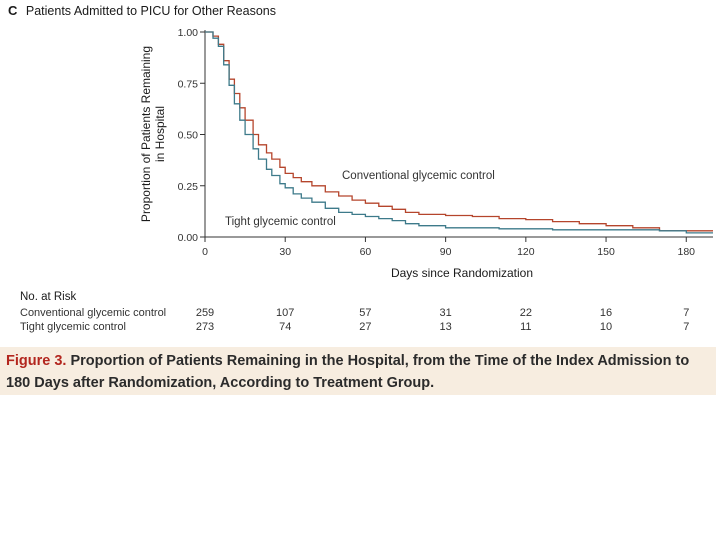 This screenshot has width=720, height=540. What do you see at coordinates (146, 134) in the screenshot?
I see `y-axis-label: Proportion of Patients Remaining` at bounding box center [146, 134].